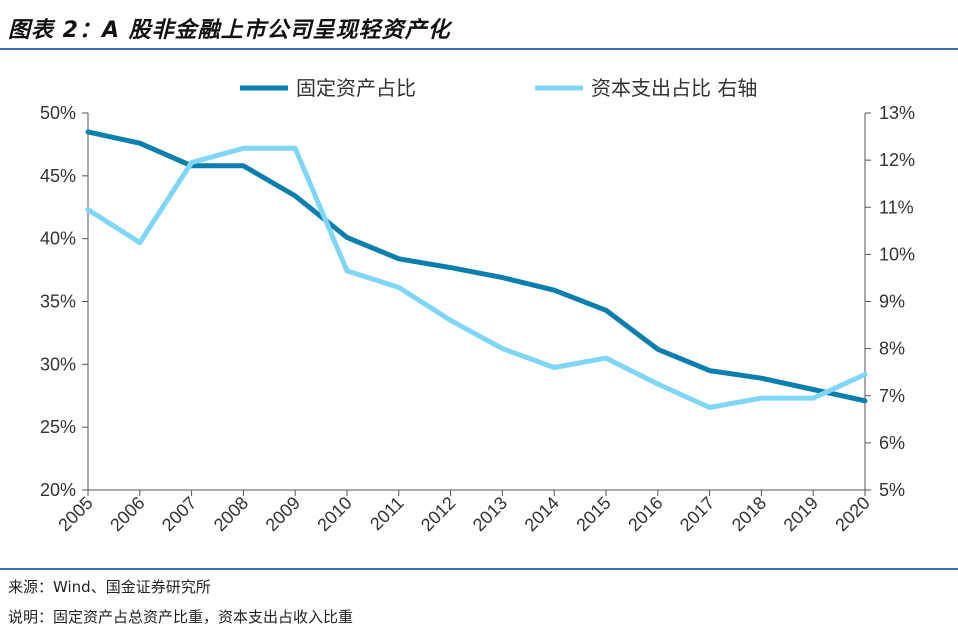 The image size is (958, 634). I want to click on chart-legend: 固定资产占比 资本支出占比 右轴, so click(498, 88).